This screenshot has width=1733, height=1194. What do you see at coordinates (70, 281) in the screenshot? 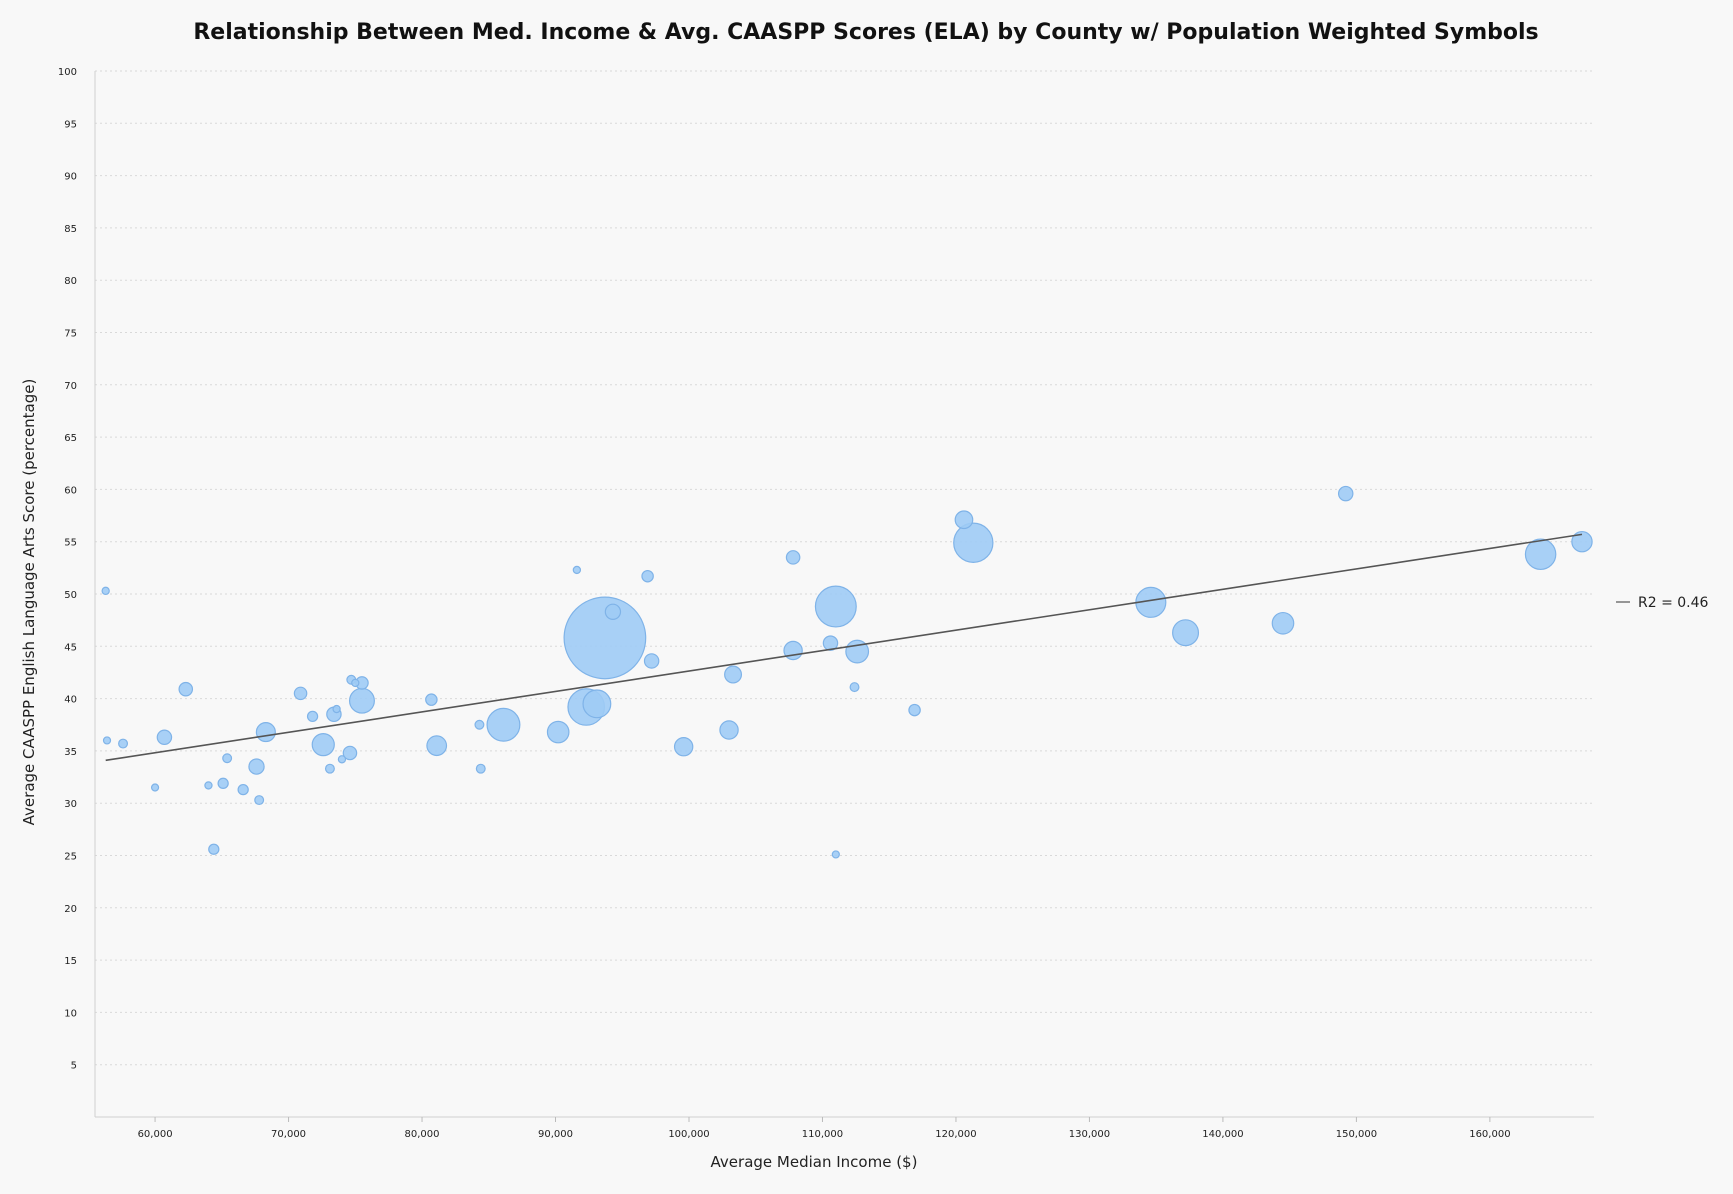
I see `y-tick-label-80: 80` at bounding box center [70, 281].